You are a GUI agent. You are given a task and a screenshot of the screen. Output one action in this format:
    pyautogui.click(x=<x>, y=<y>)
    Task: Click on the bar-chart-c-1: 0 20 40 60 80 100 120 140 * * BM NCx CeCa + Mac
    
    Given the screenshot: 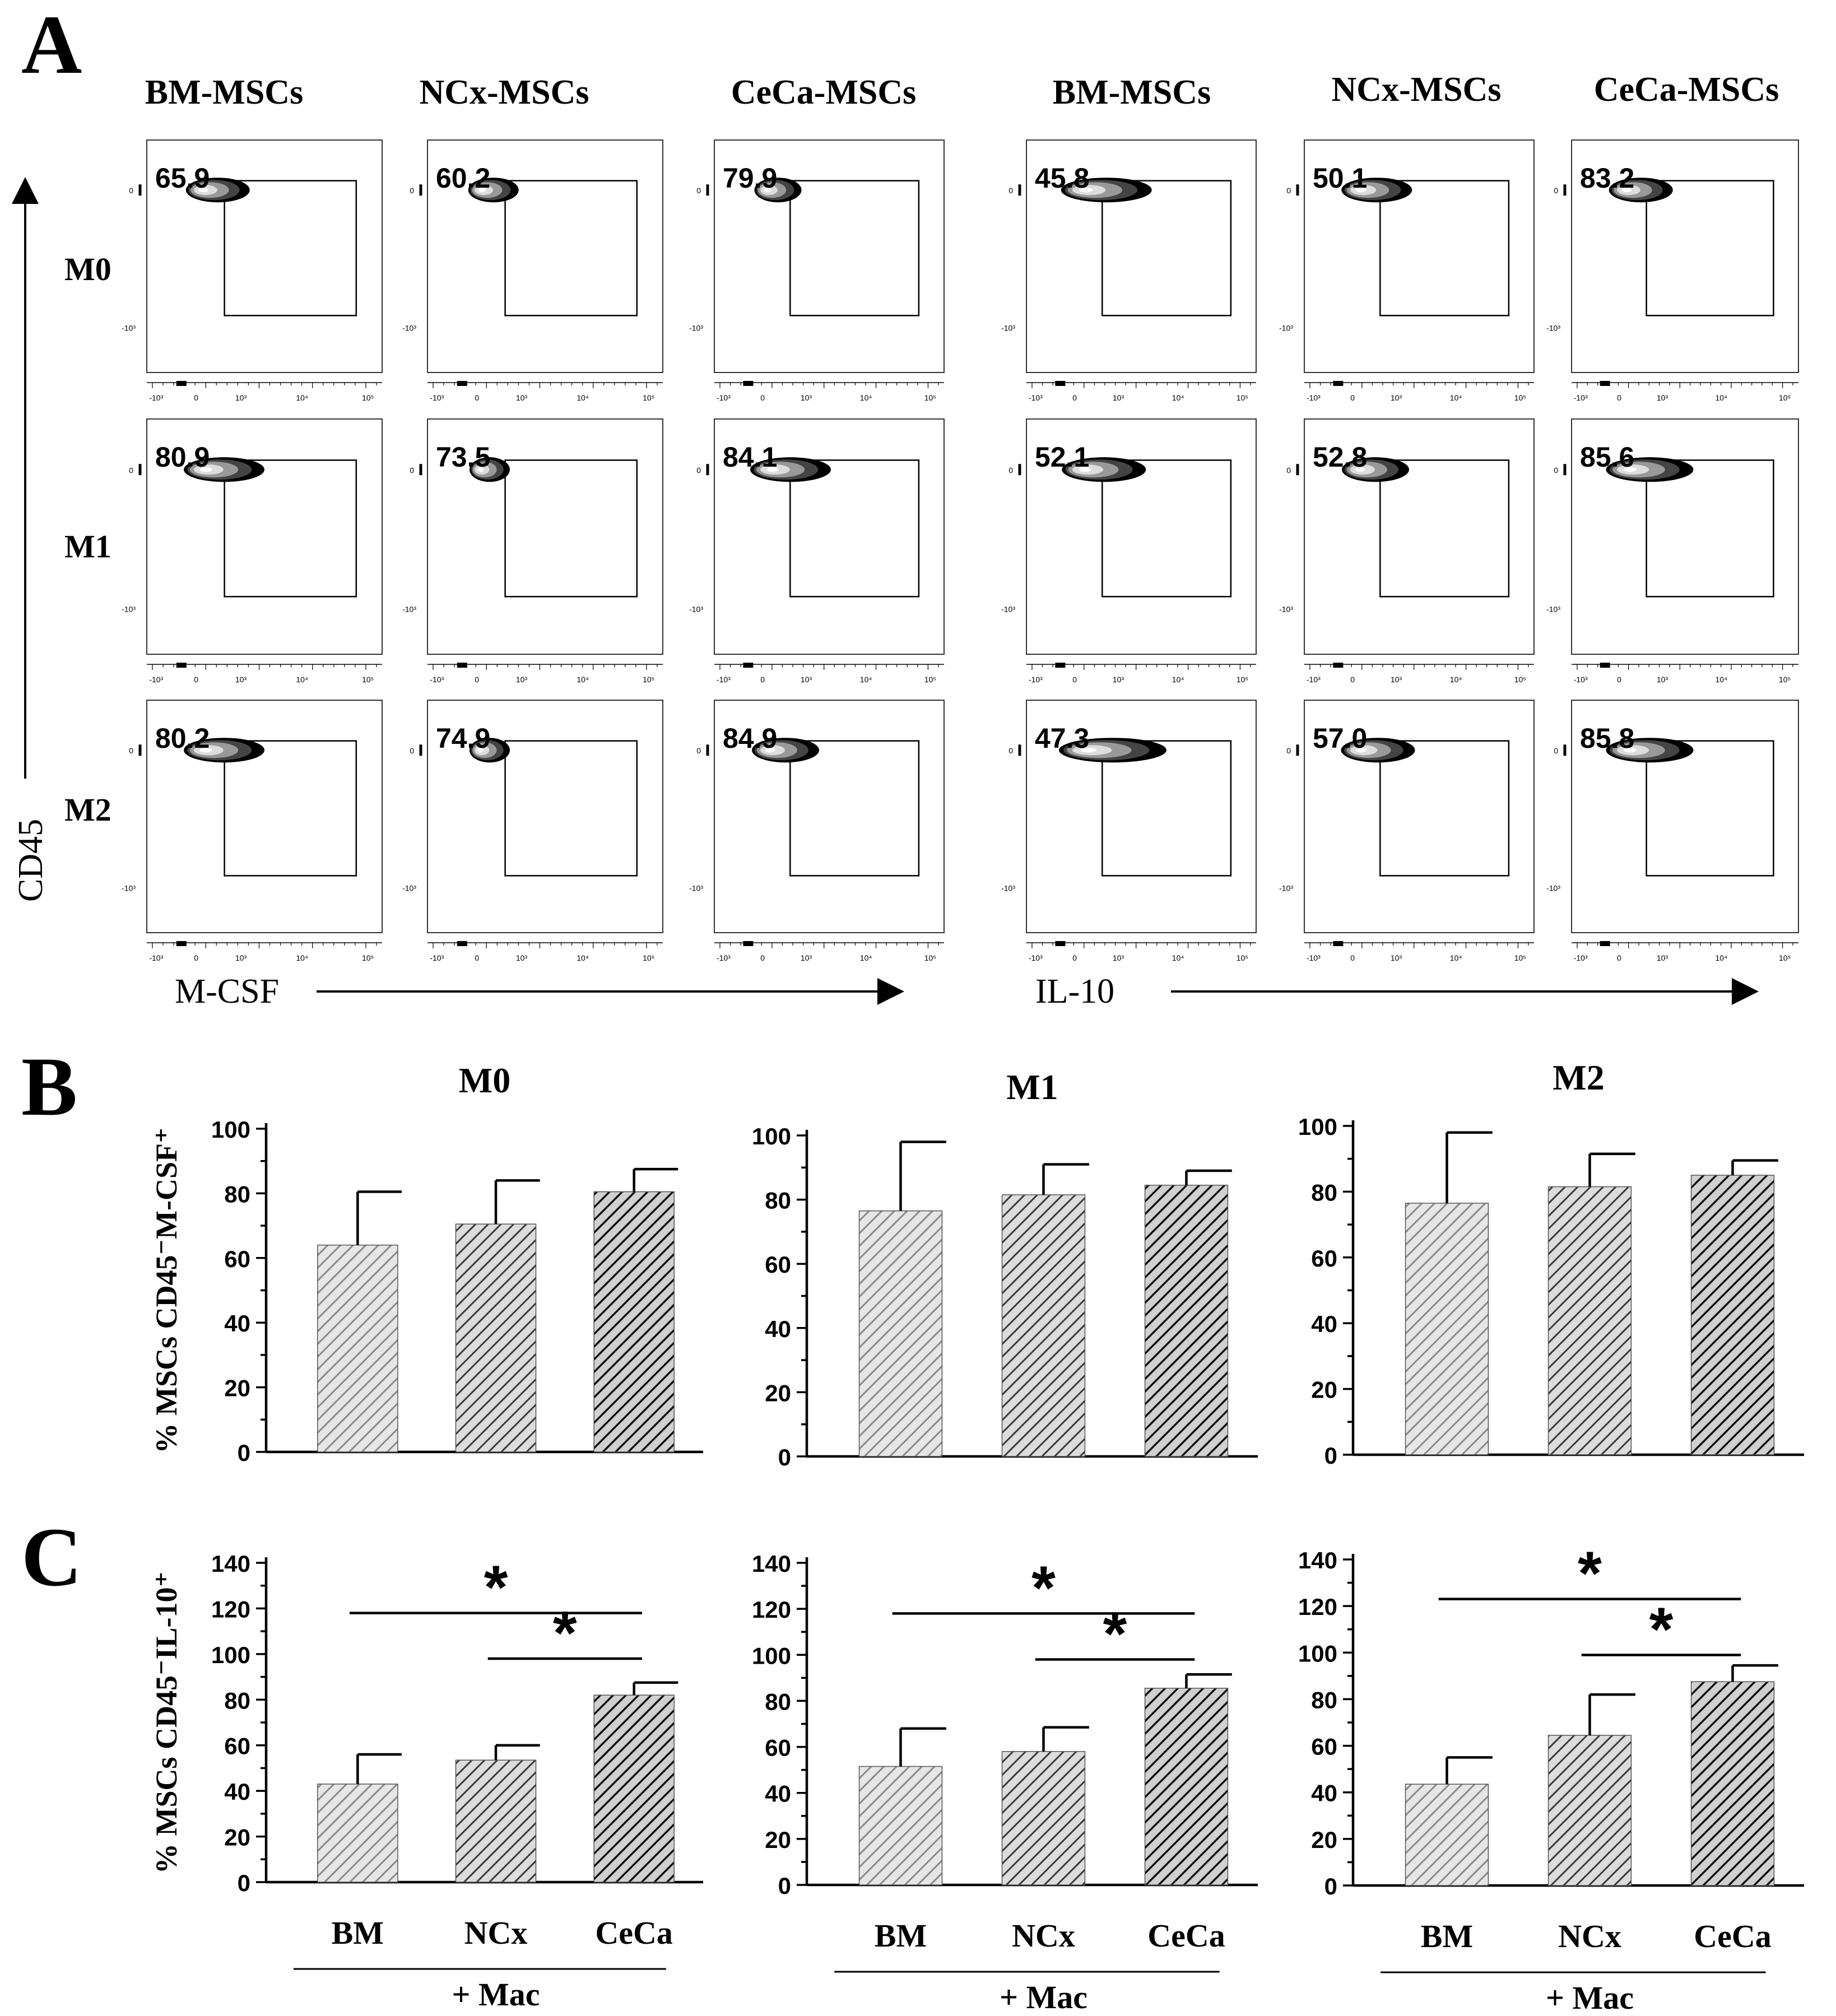 What is the action you would take?
    pyautogui.click(x=1005, y=1783)
    